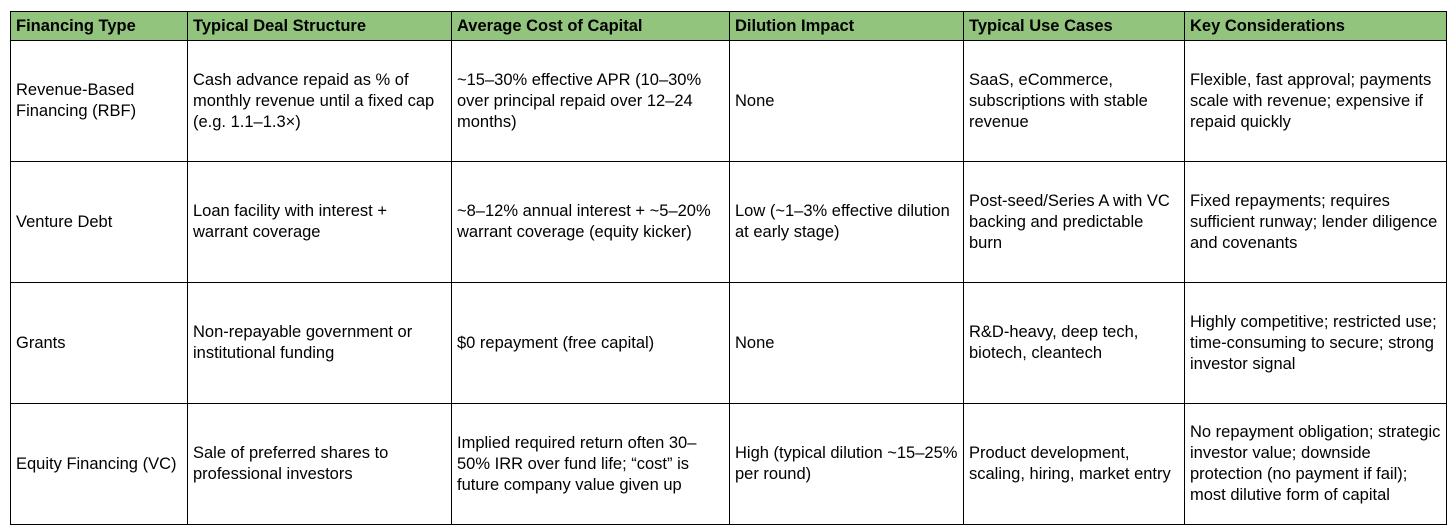  Describe the element at coordinates (590, 26) in the screenshot. I see `header-cost-of-capital: Average Cost of Capital` at that location.